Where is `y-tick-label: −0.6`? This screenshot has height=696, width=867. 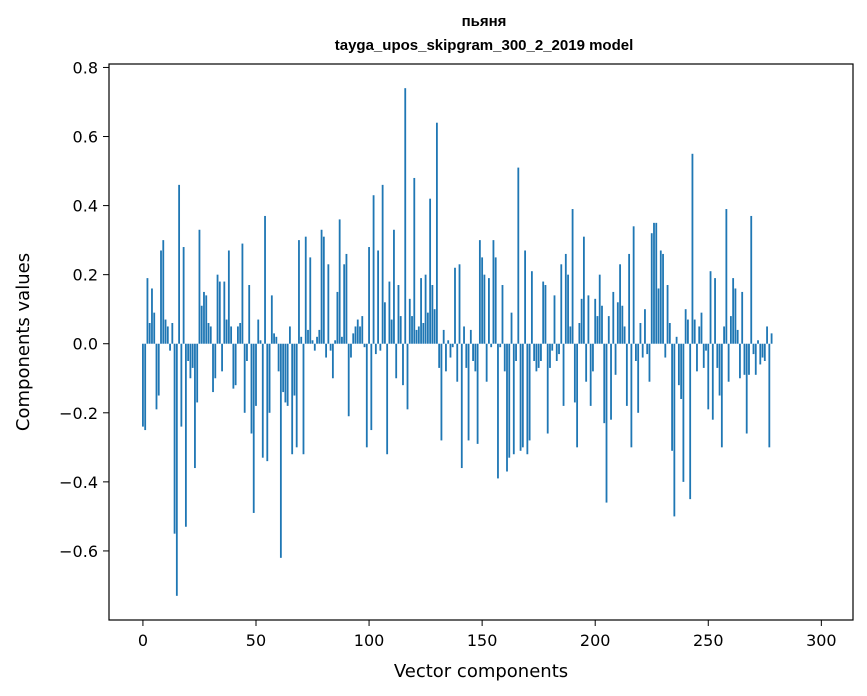 y-tick-label: −0.6 is located at coordinates (78, 551).